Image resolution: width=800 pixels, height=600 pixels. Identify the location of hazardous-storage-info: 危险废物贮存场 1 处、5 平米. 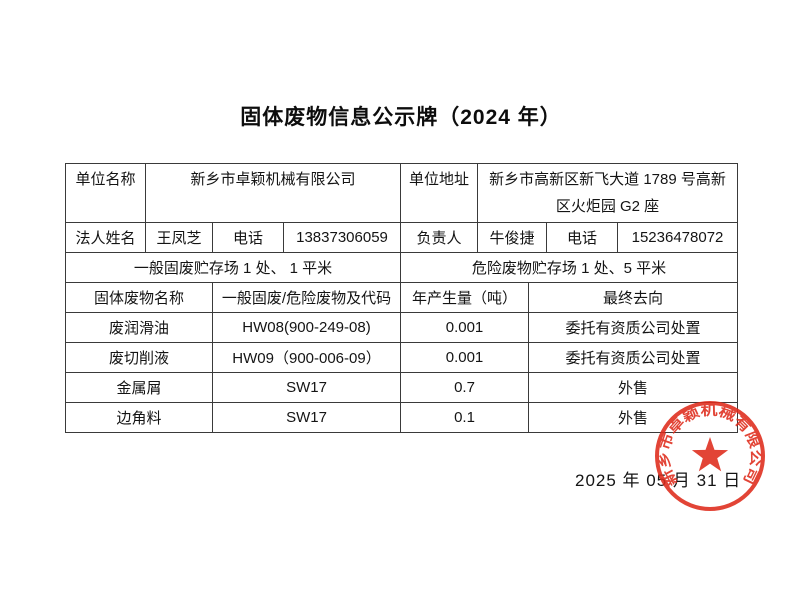
(569, 267).